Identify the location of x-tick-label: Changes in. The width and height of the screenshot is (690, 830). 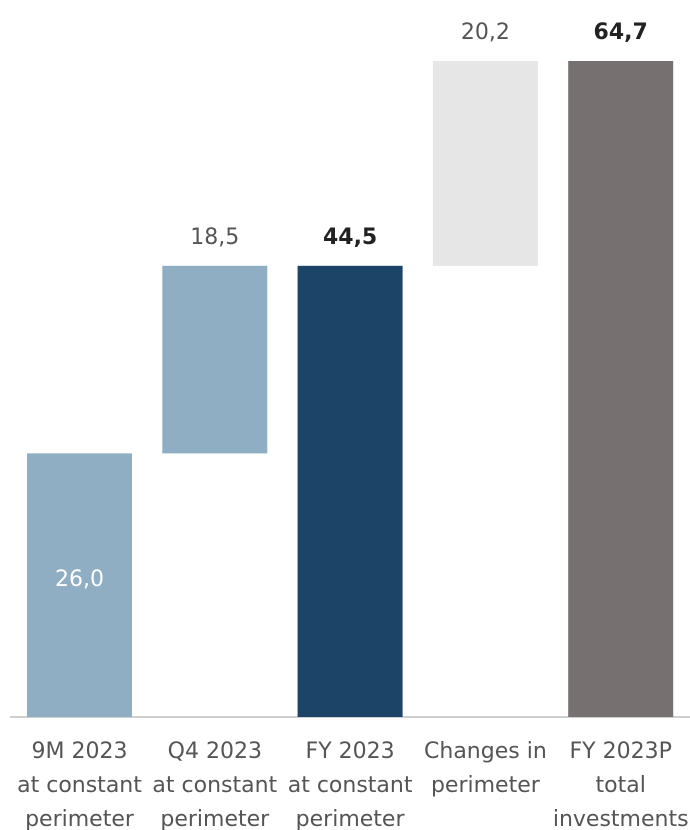
(485, 751).